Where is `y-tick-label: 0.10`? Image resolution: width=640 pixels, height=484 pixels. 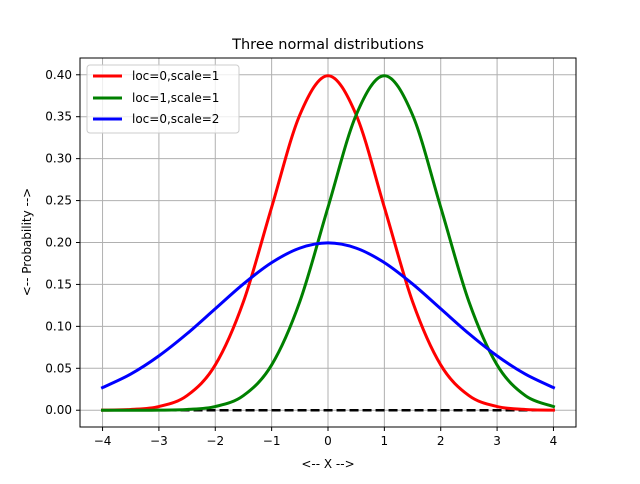 y-tick-label: 0.10 is located at coordinates (58, 326).